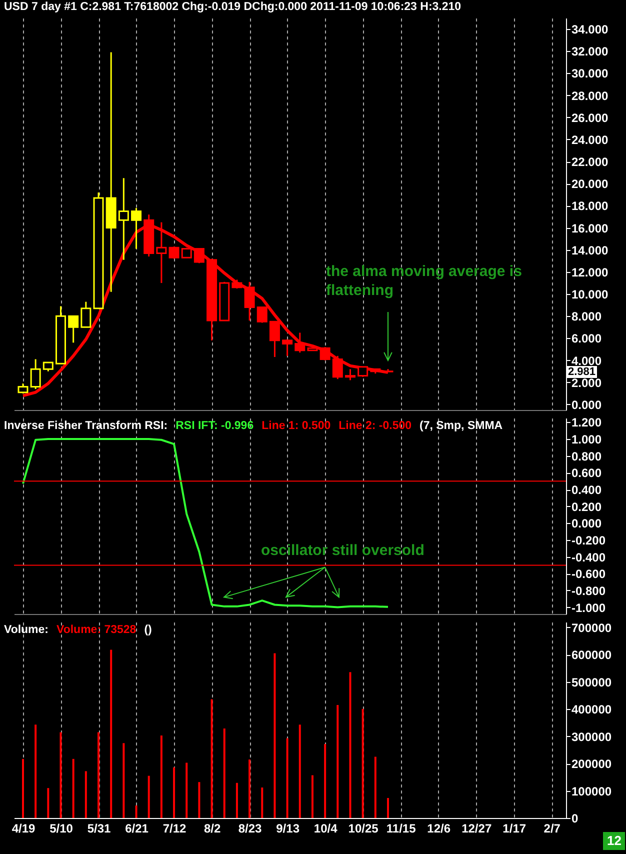  What do you see at coordinates (590, 295) in the screenshot?
I see `y-tick-label: 10.000` at bounding box center [590, 295].